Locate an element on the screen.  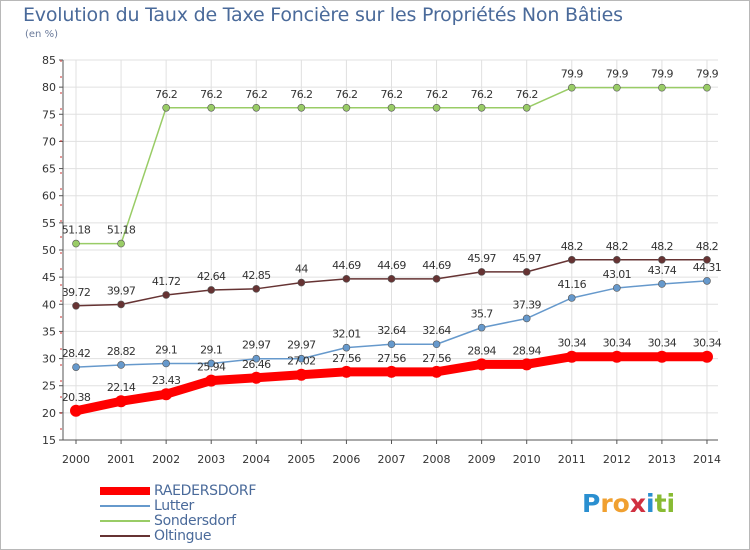
proxiti-logo: Proxiti is located at coordinates (628, 503).